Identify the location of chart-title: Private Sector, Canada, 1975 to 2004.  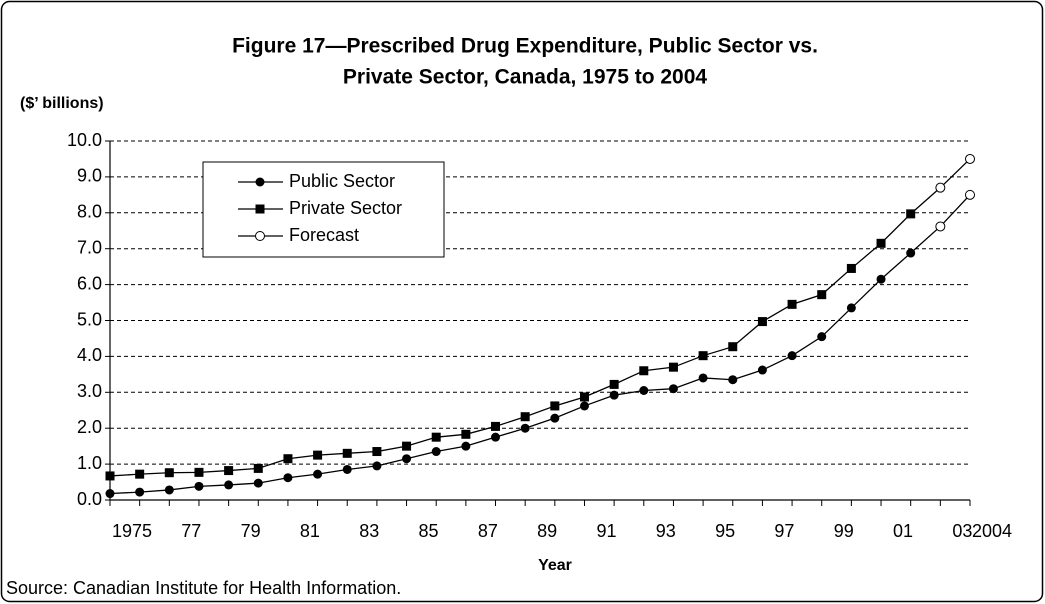
(525, 77).